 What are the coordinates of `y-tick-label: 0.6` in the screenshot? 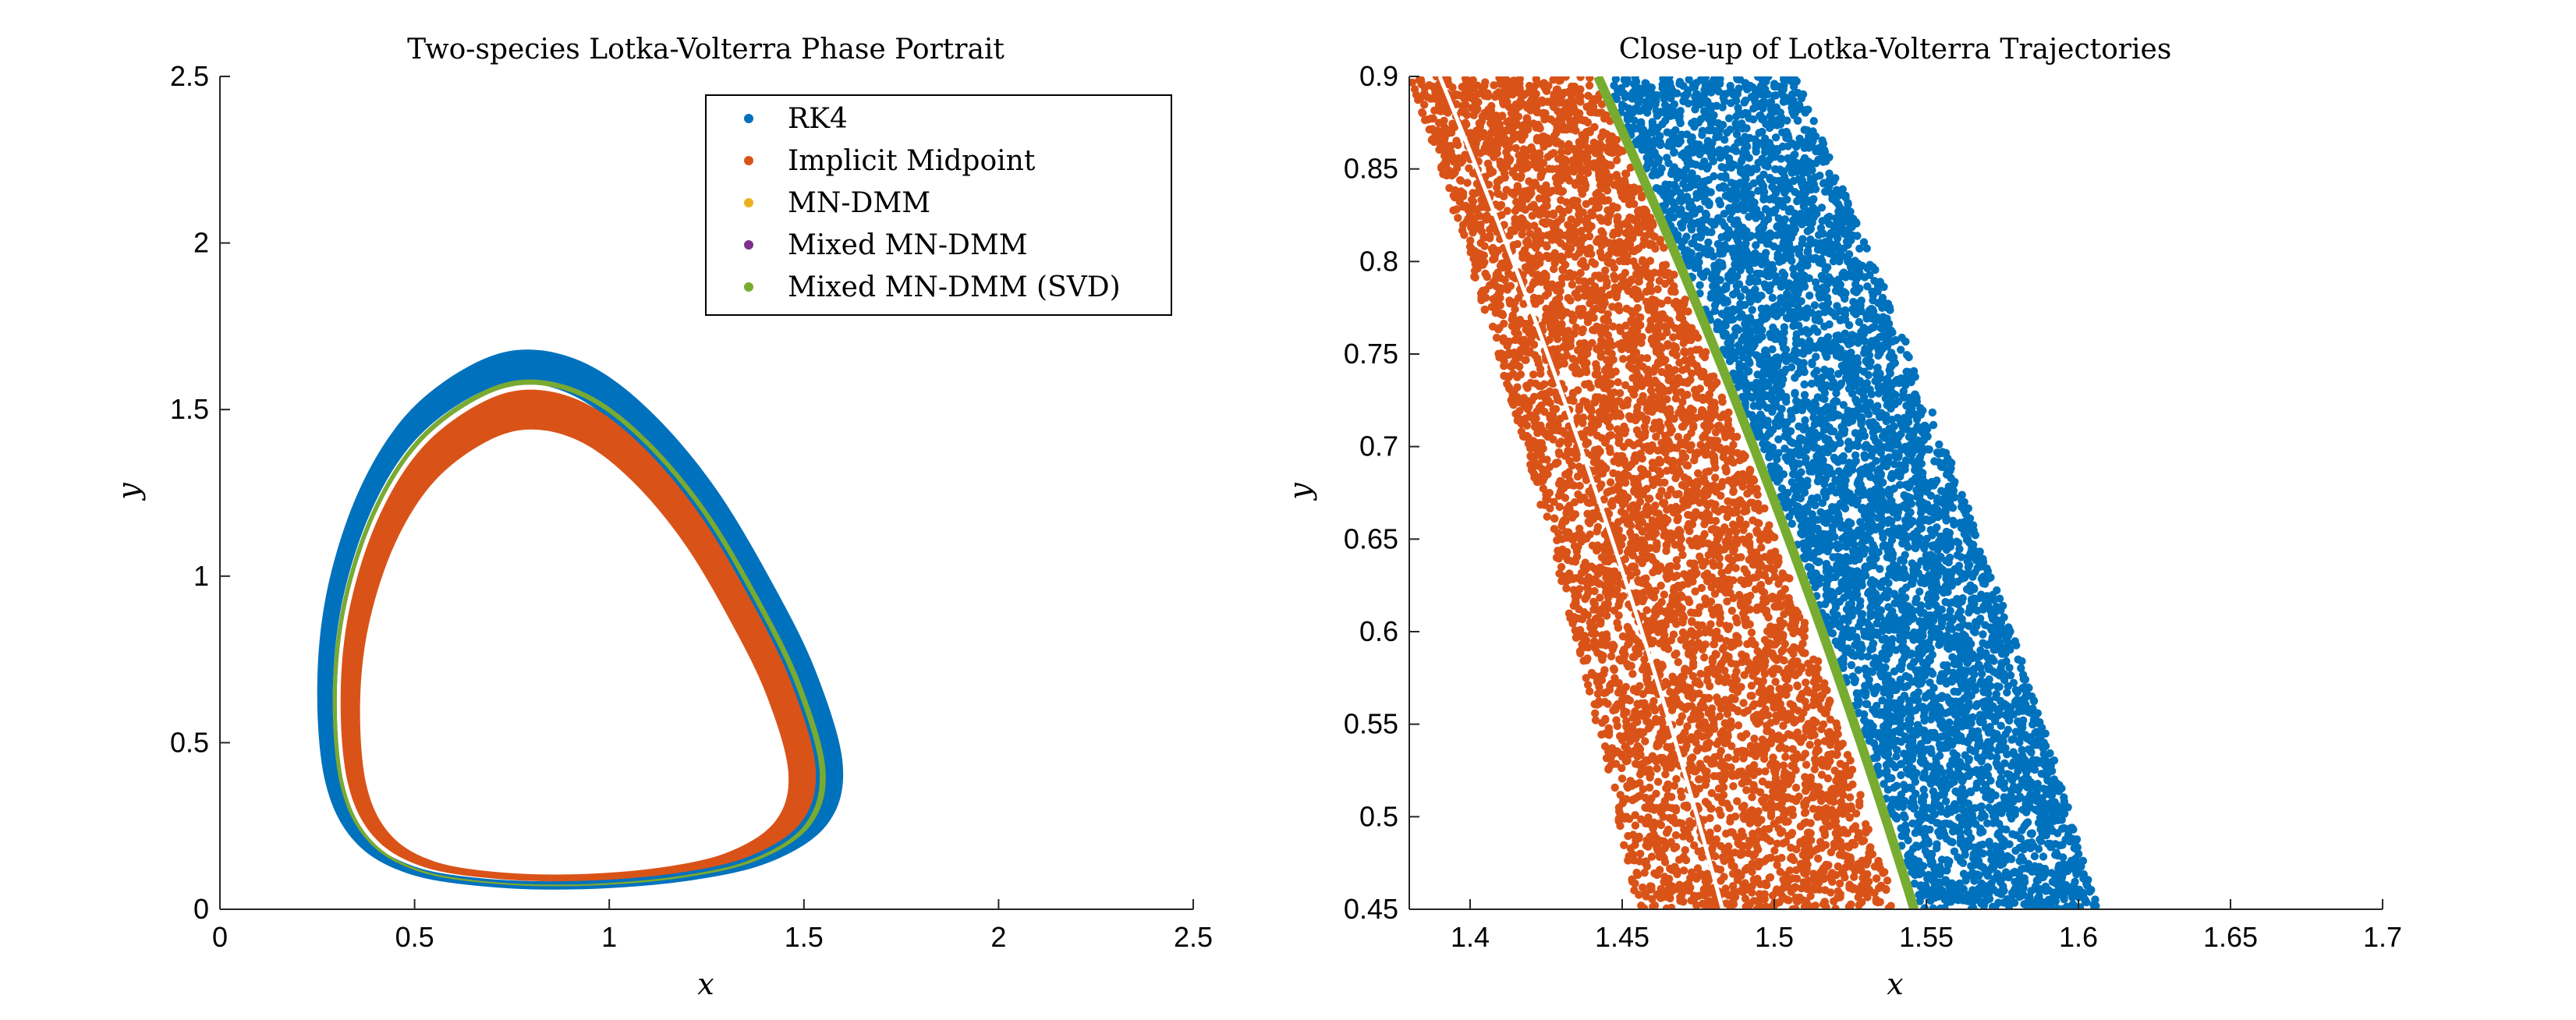 It's located at (1378, 631).